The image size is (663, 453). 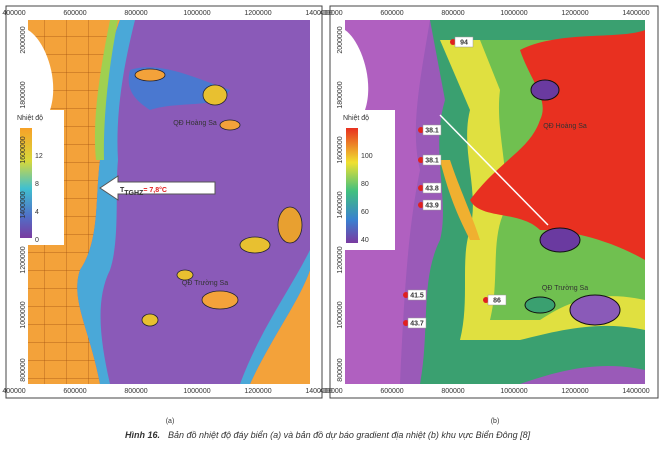 I want to click on legend-tick: 12, so click(x=39, y=156).